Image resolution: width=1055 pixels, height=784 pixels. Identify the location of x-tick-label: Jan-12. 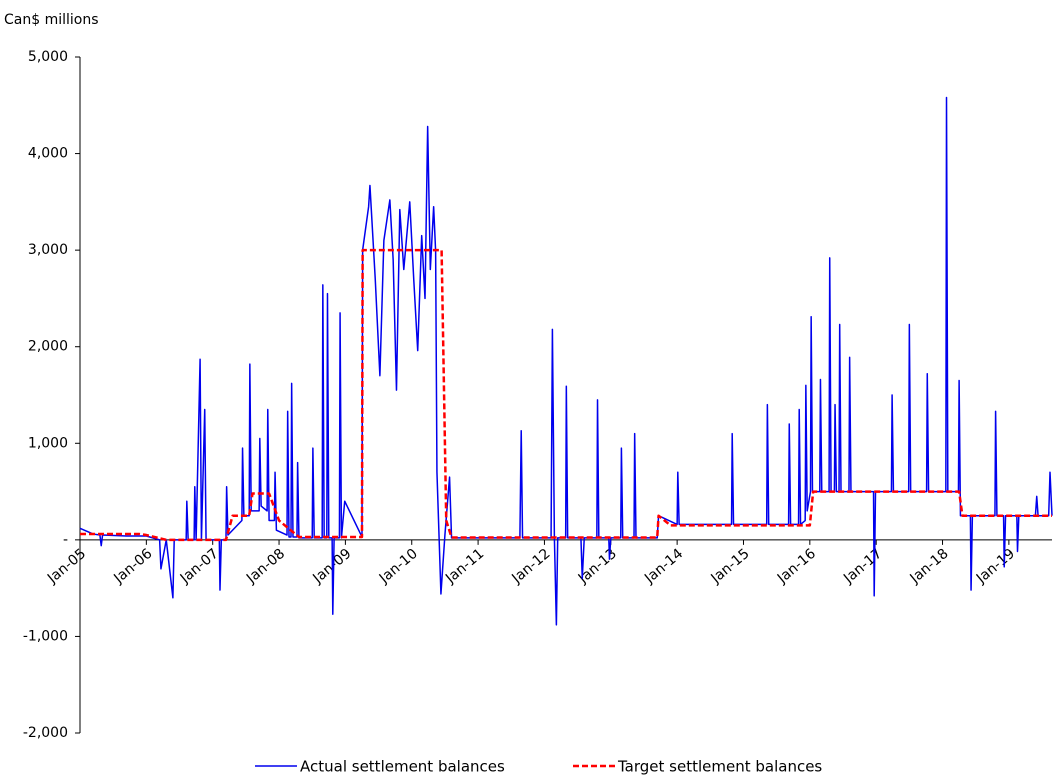
(530, 566).